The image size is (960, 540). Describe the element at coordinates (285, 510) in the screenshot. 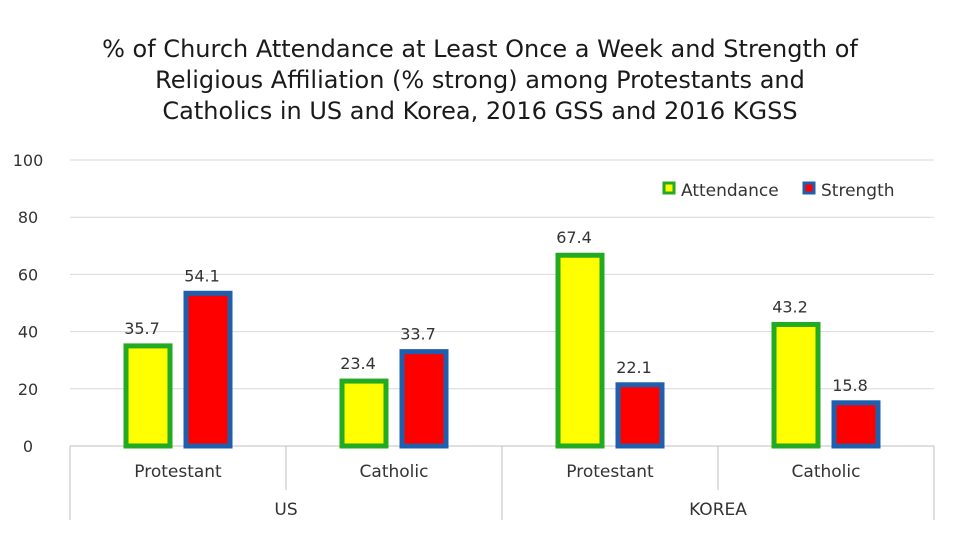

I see `x-group-label: US` at that location.